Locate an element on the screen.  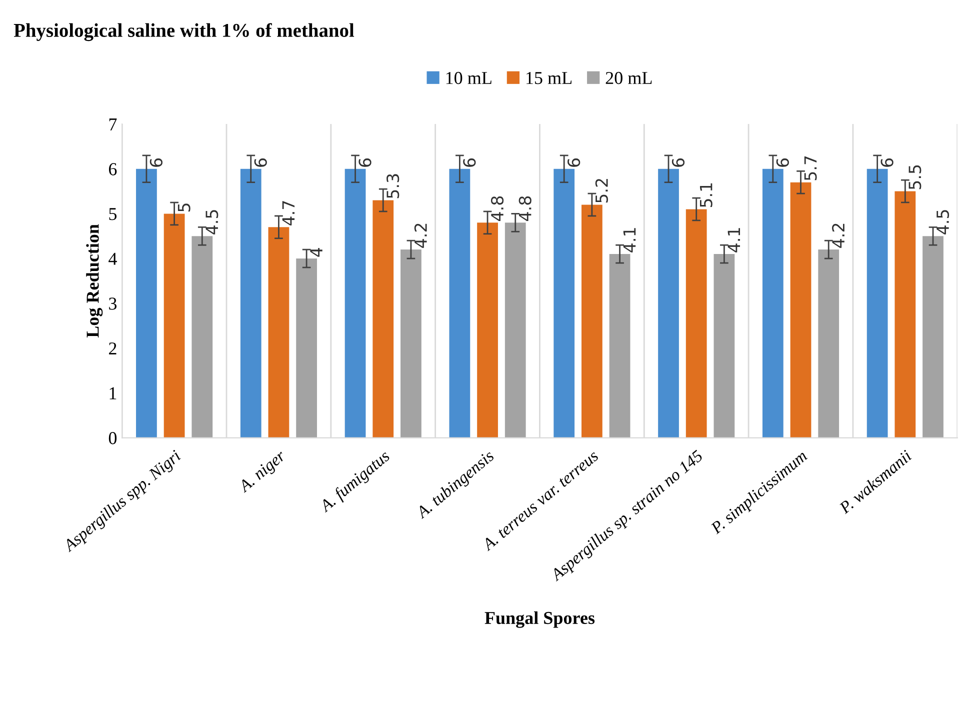
data-label: 4.7 is located at coordinates (288, 213).